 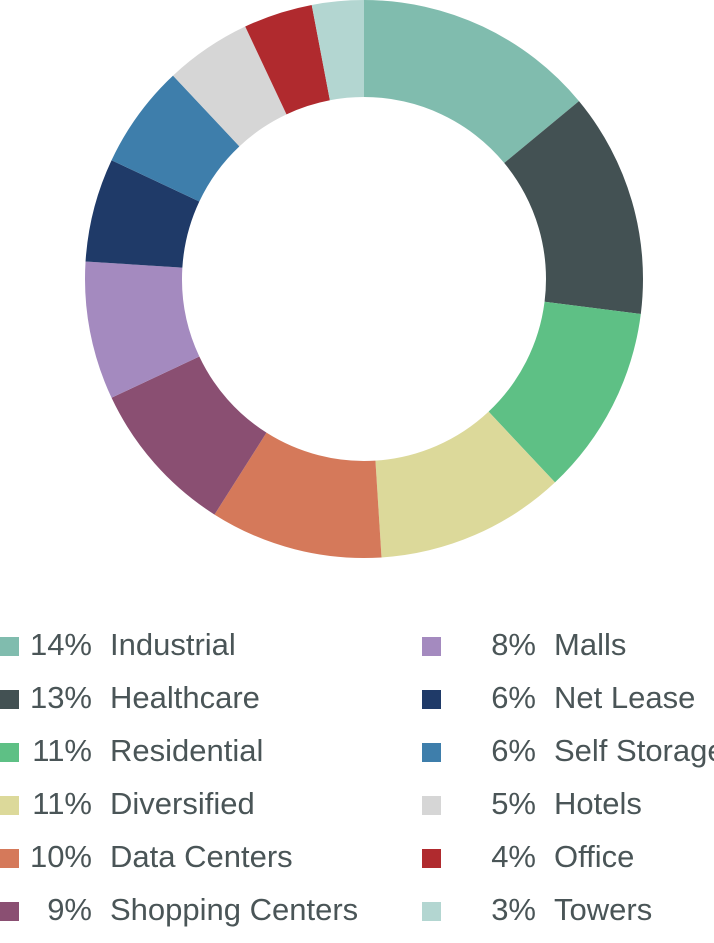 I want to click on donut-slice-office, so click(x=287, y=59).